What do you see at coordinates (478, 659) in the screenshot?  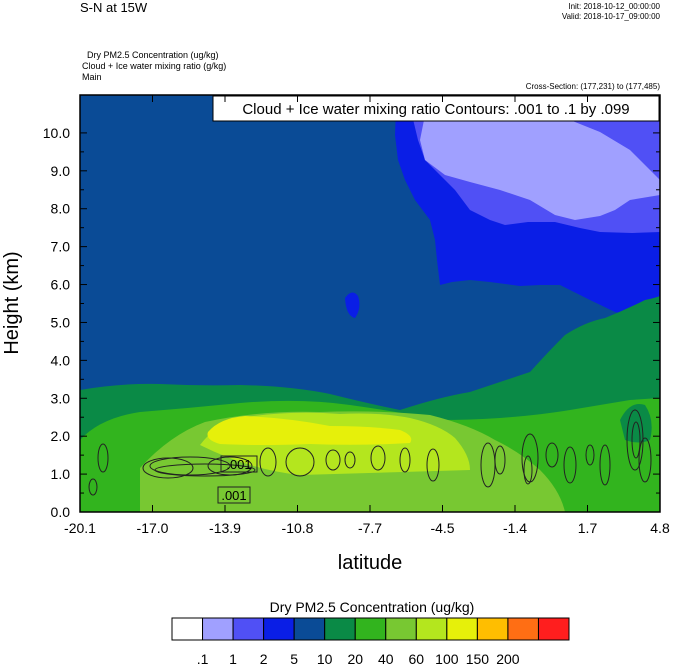 I see `colorbar-label: 150` at bounding box center [478, 659].